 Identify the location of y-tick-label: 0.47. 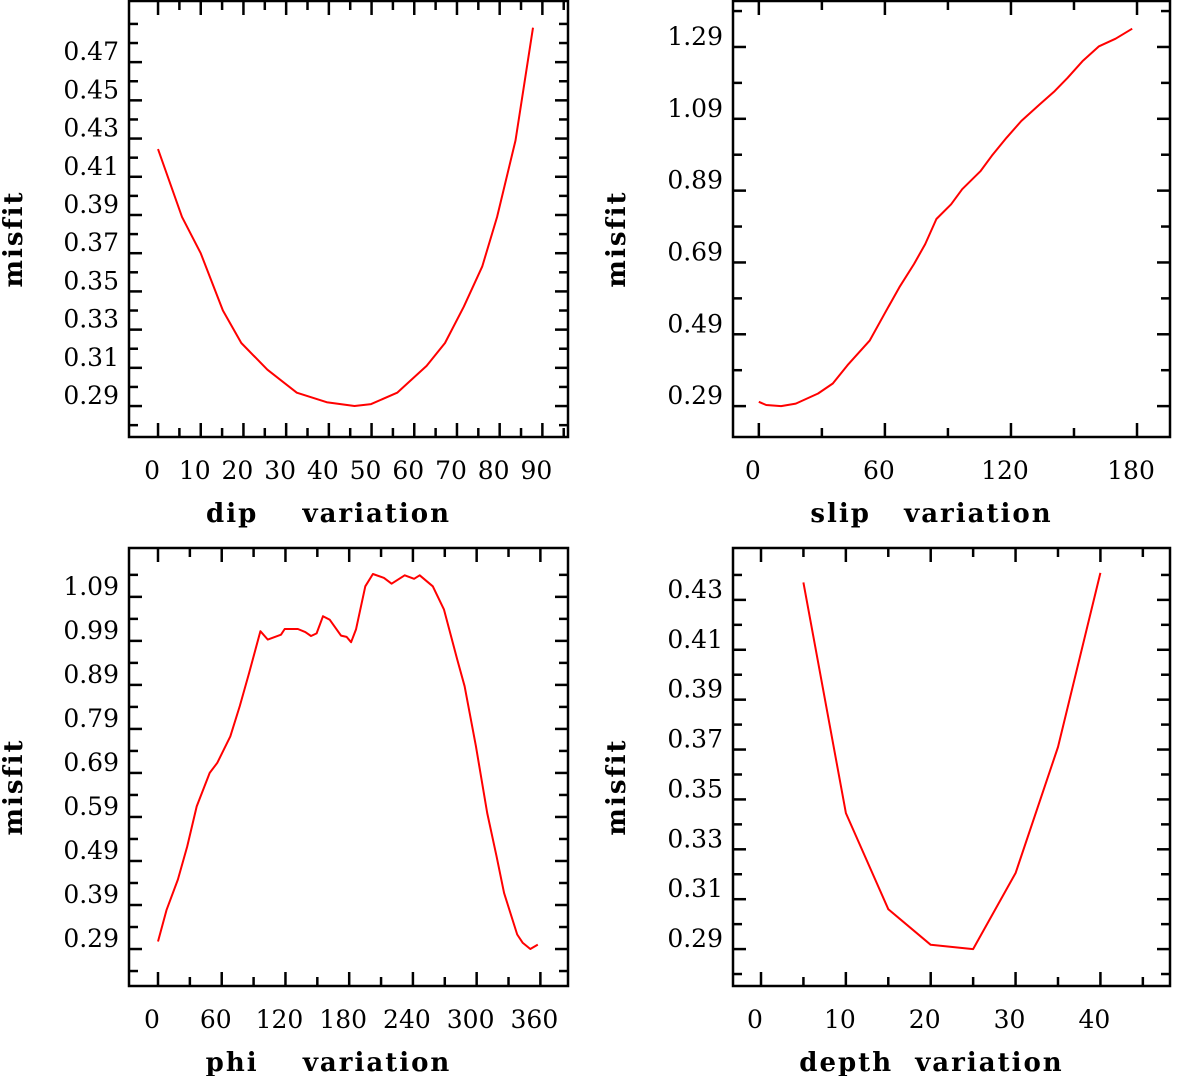
(91, 51).